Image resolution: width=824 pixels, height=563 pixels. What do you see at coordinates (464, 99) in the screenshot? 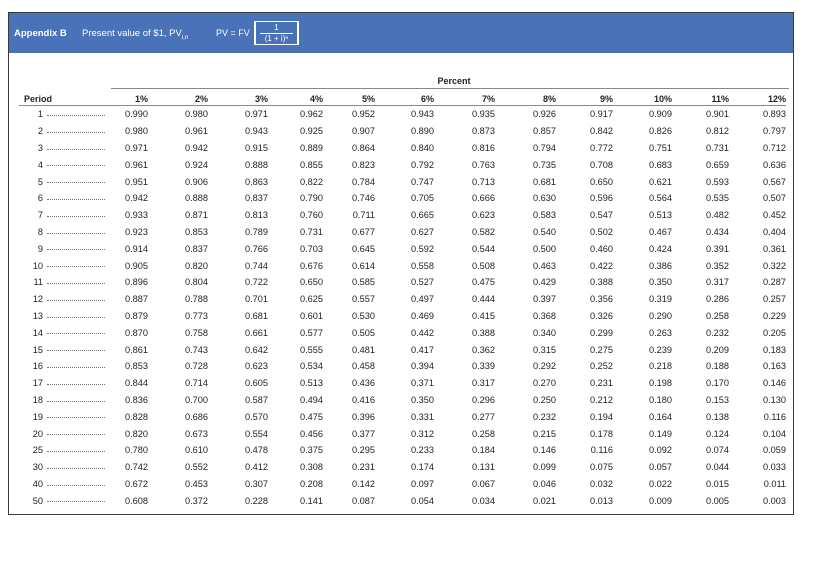
I see `rate-header: 7%` at bounding box center [464, 99].